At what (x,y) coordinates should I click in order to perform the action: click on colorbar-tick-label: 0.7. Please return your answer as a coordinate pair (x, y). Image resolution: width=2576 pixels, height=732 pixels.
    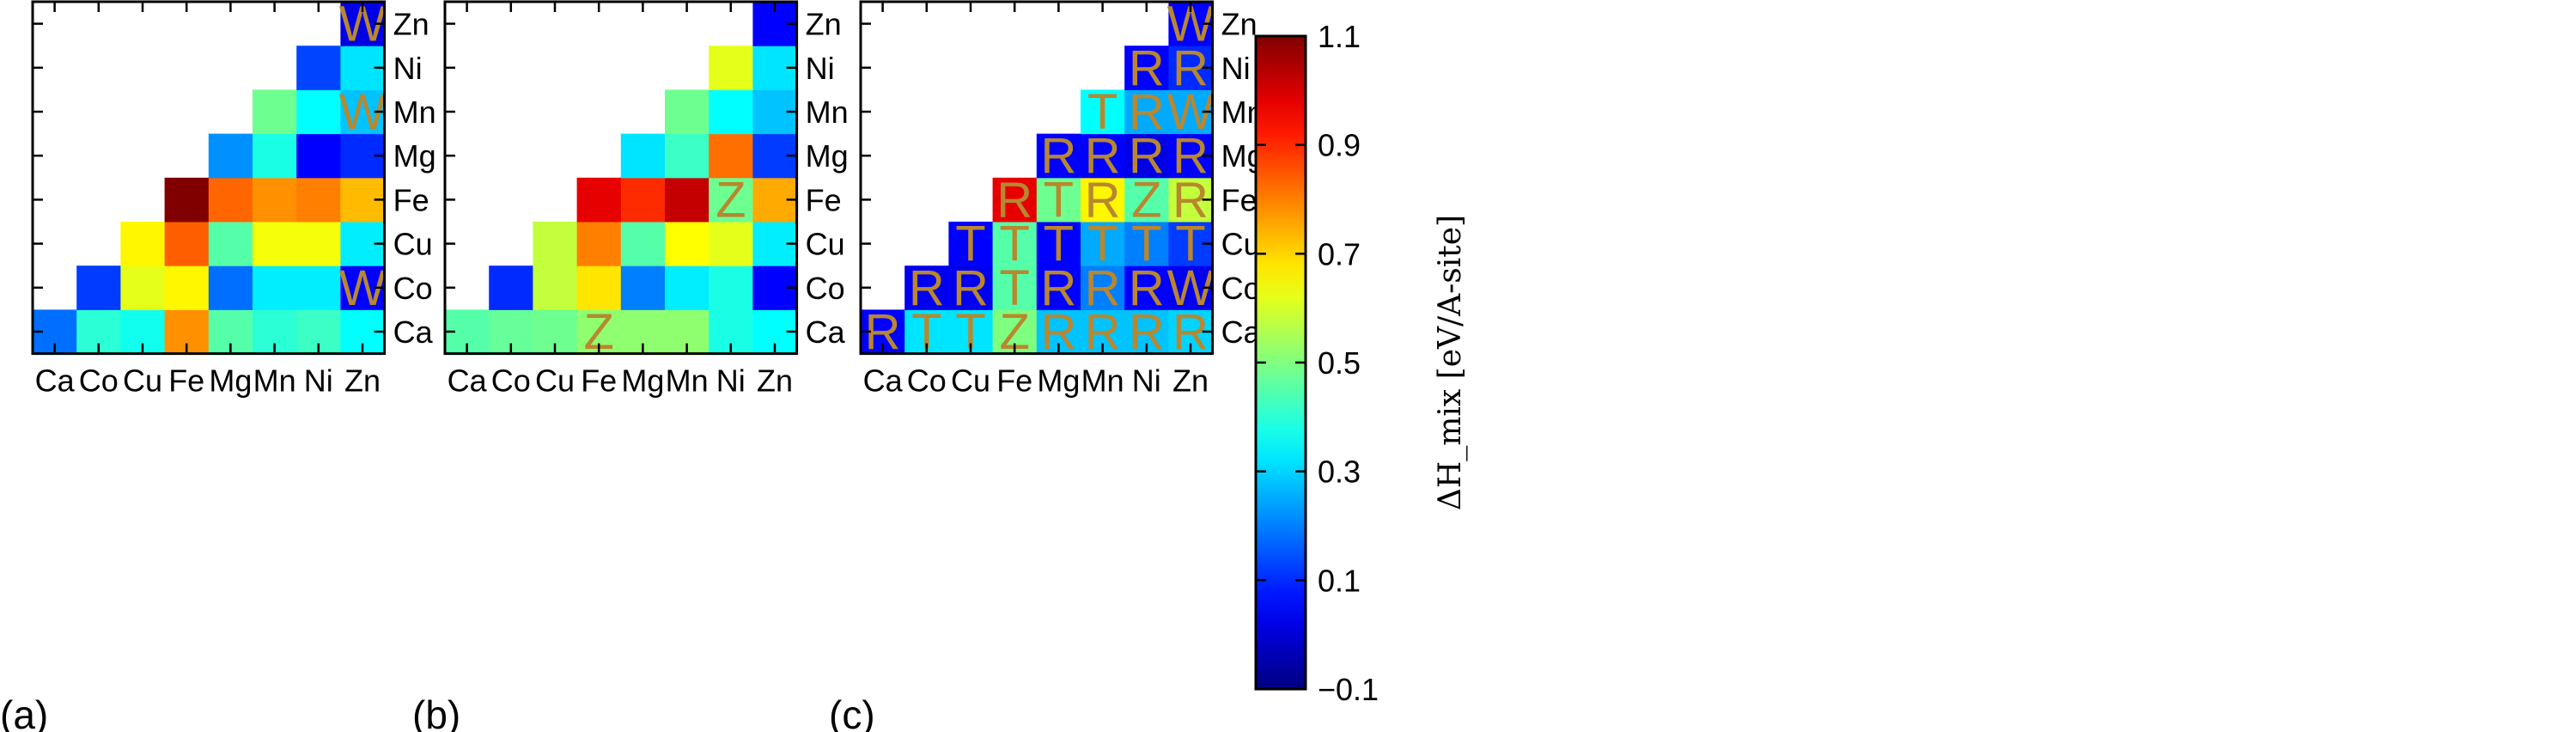
    Looking at the image, I should click on (1339, 253).